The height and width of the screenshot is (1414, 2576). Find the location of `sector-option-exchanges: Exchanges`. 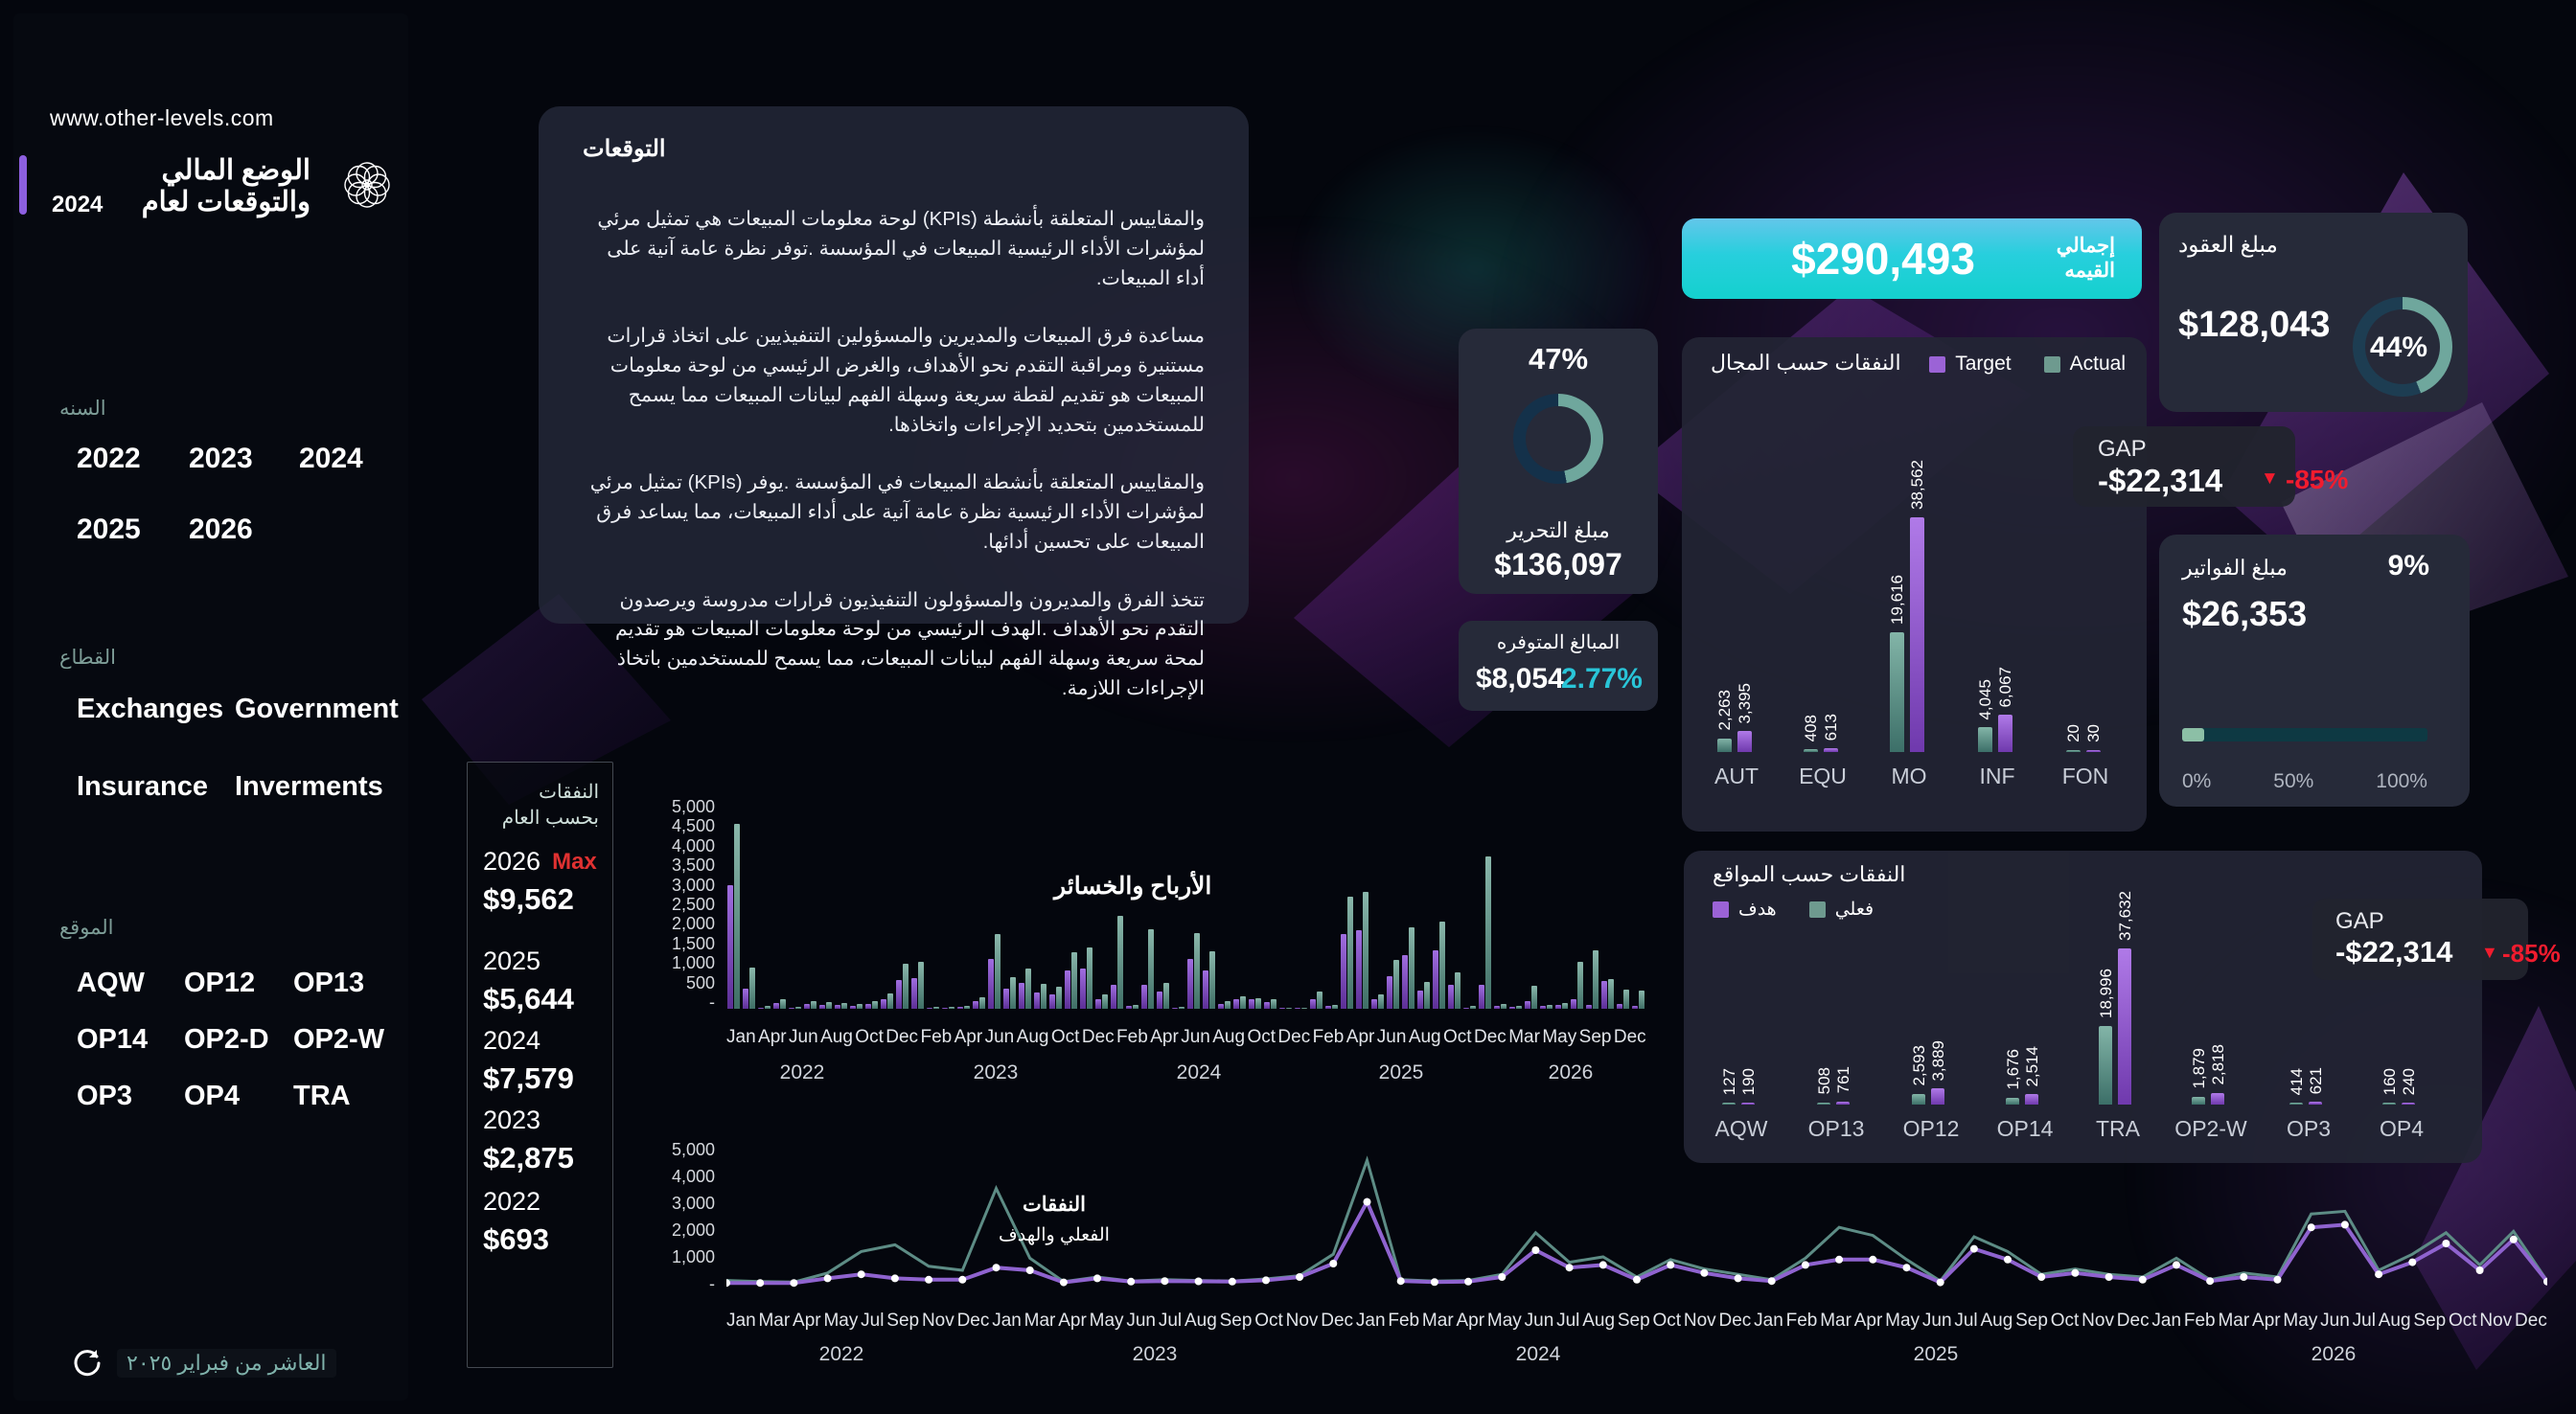

sector-option-exchanges: Exchanges is located at coordinates (150, 709).